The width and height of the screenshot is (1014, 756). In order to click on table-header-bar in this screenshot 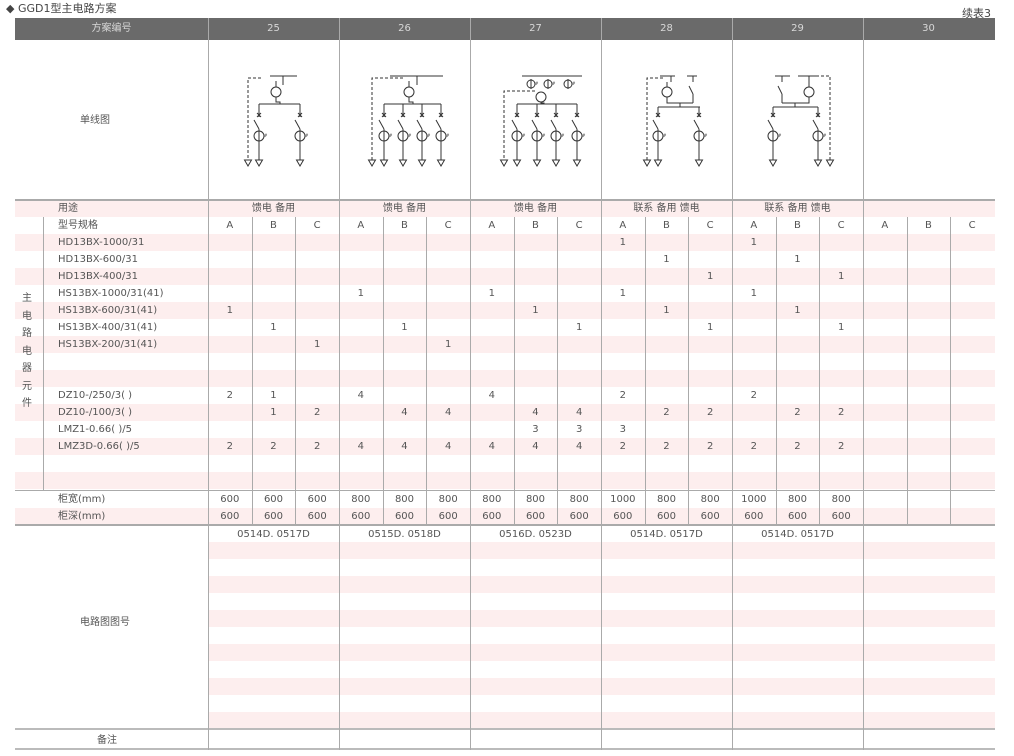, I will do `click(505, 29)`.